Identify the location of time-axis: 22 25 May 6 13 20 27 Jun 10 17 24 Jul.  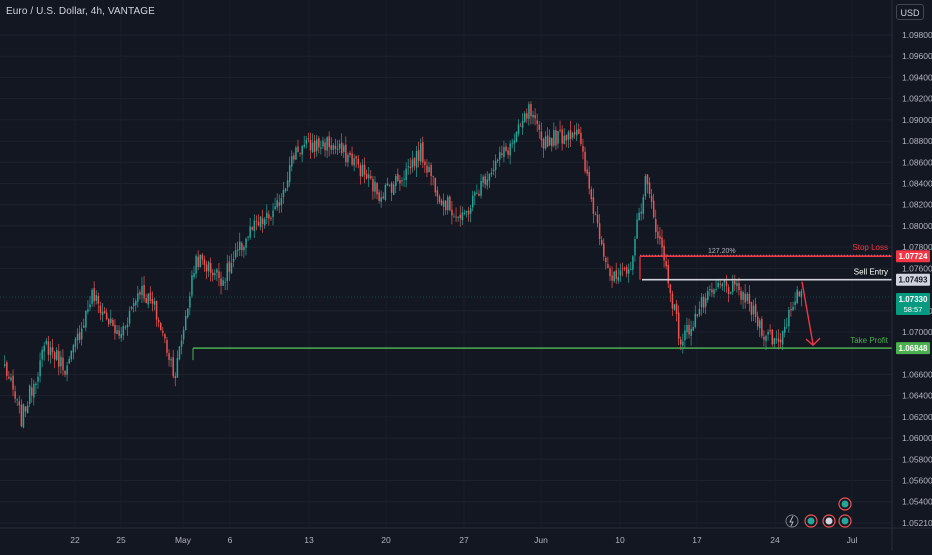
(463, 540).